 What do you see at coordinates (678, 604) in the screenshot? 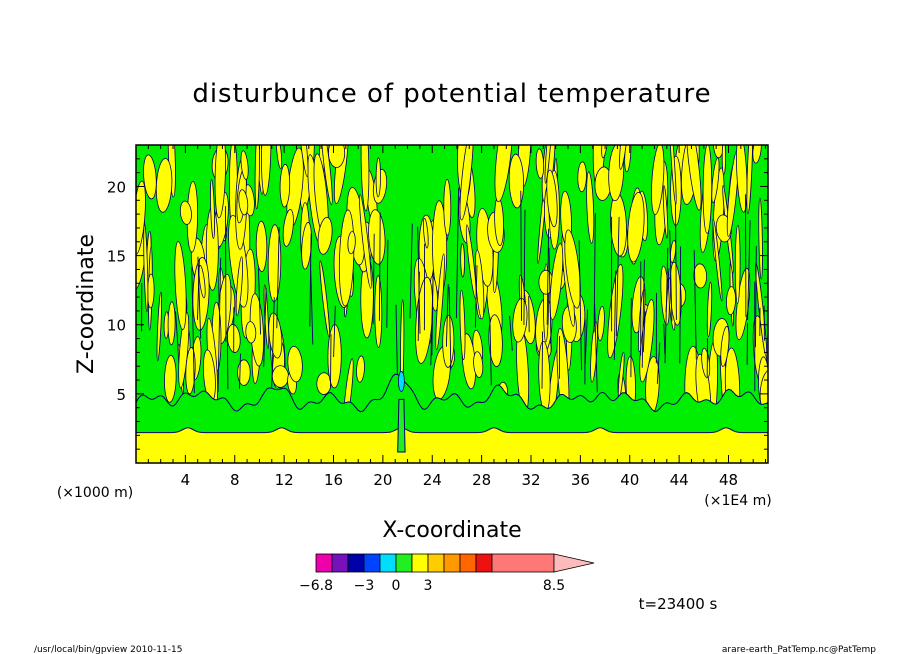
I see `time-label: t=23400 s` at bounding box center [678, 604].